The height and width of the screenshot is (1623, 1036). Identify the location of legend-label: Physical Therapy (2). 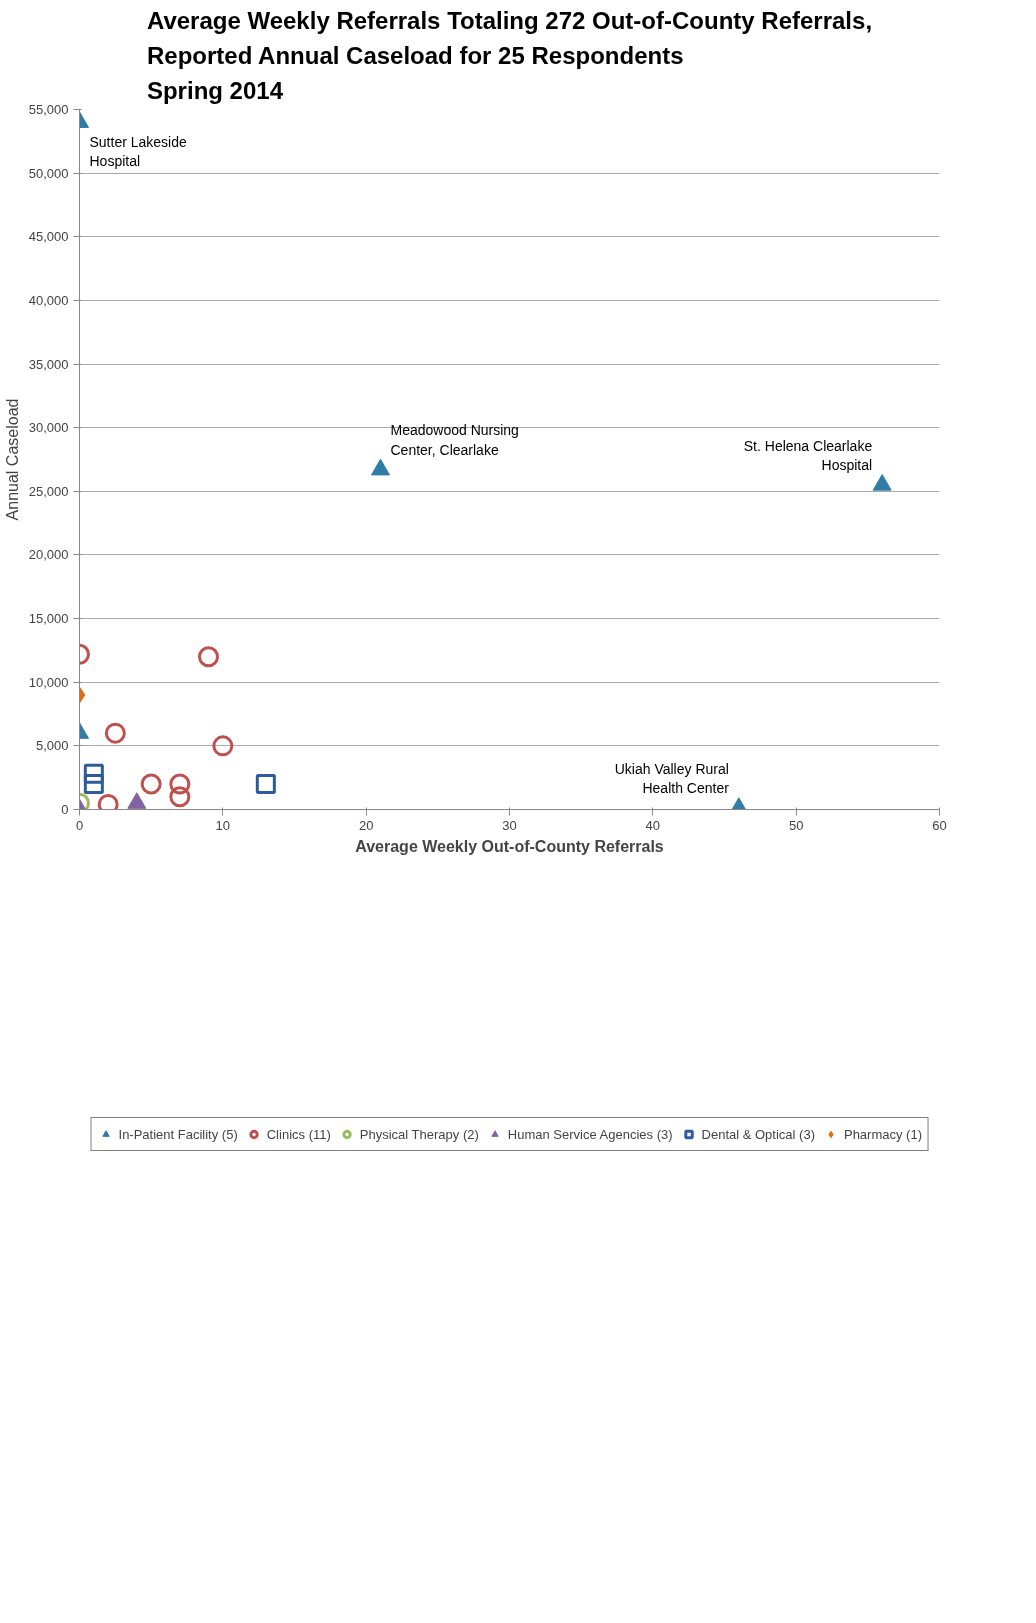
(419, 1134).